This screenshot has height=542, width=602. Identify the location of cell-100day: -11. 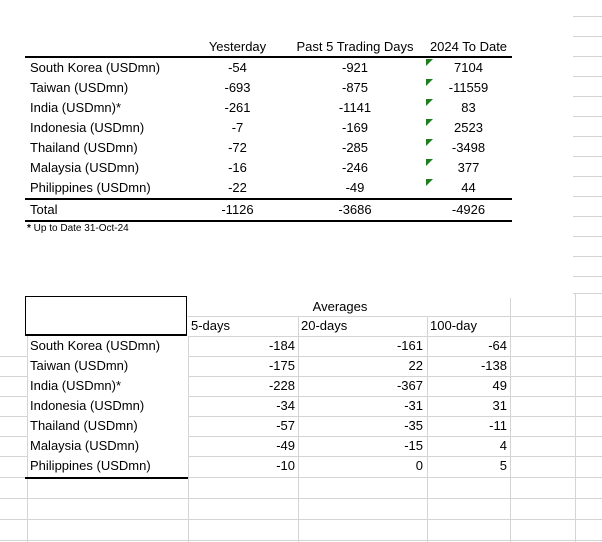
(498, 425).